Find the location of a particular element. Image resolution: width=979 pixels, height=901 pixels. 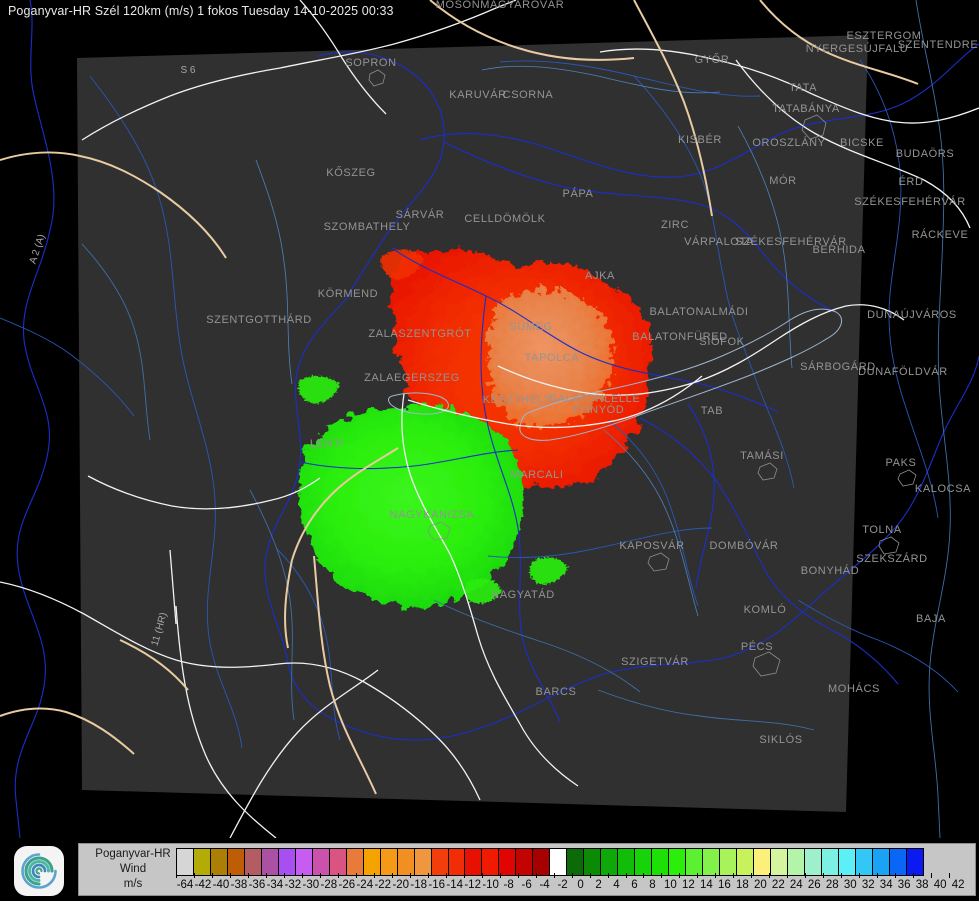

city-label: SZOMBATHELY is located at coordinates (367, 227).